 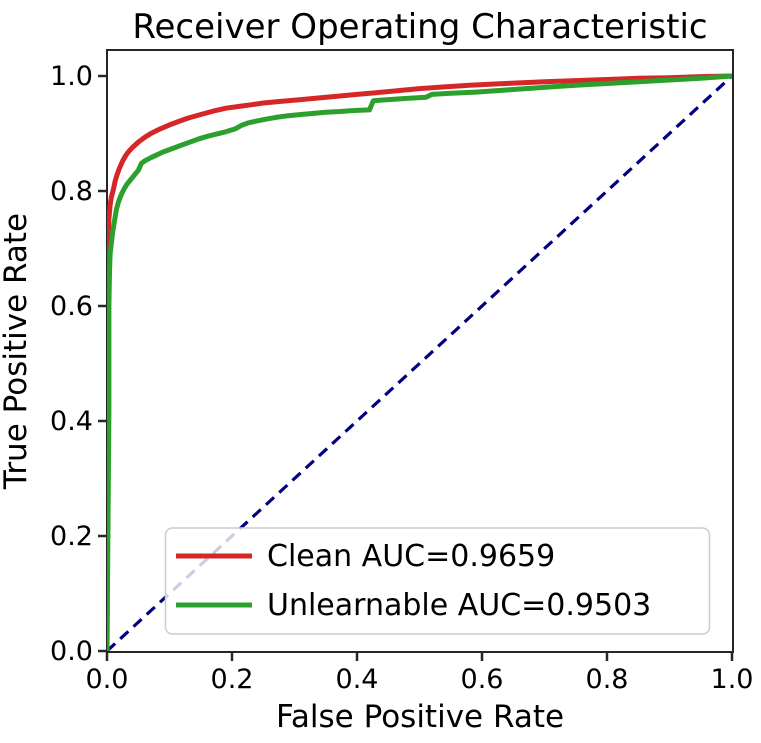 I want to click on y-tick-label: 0.6, so click(x=71, y=306).